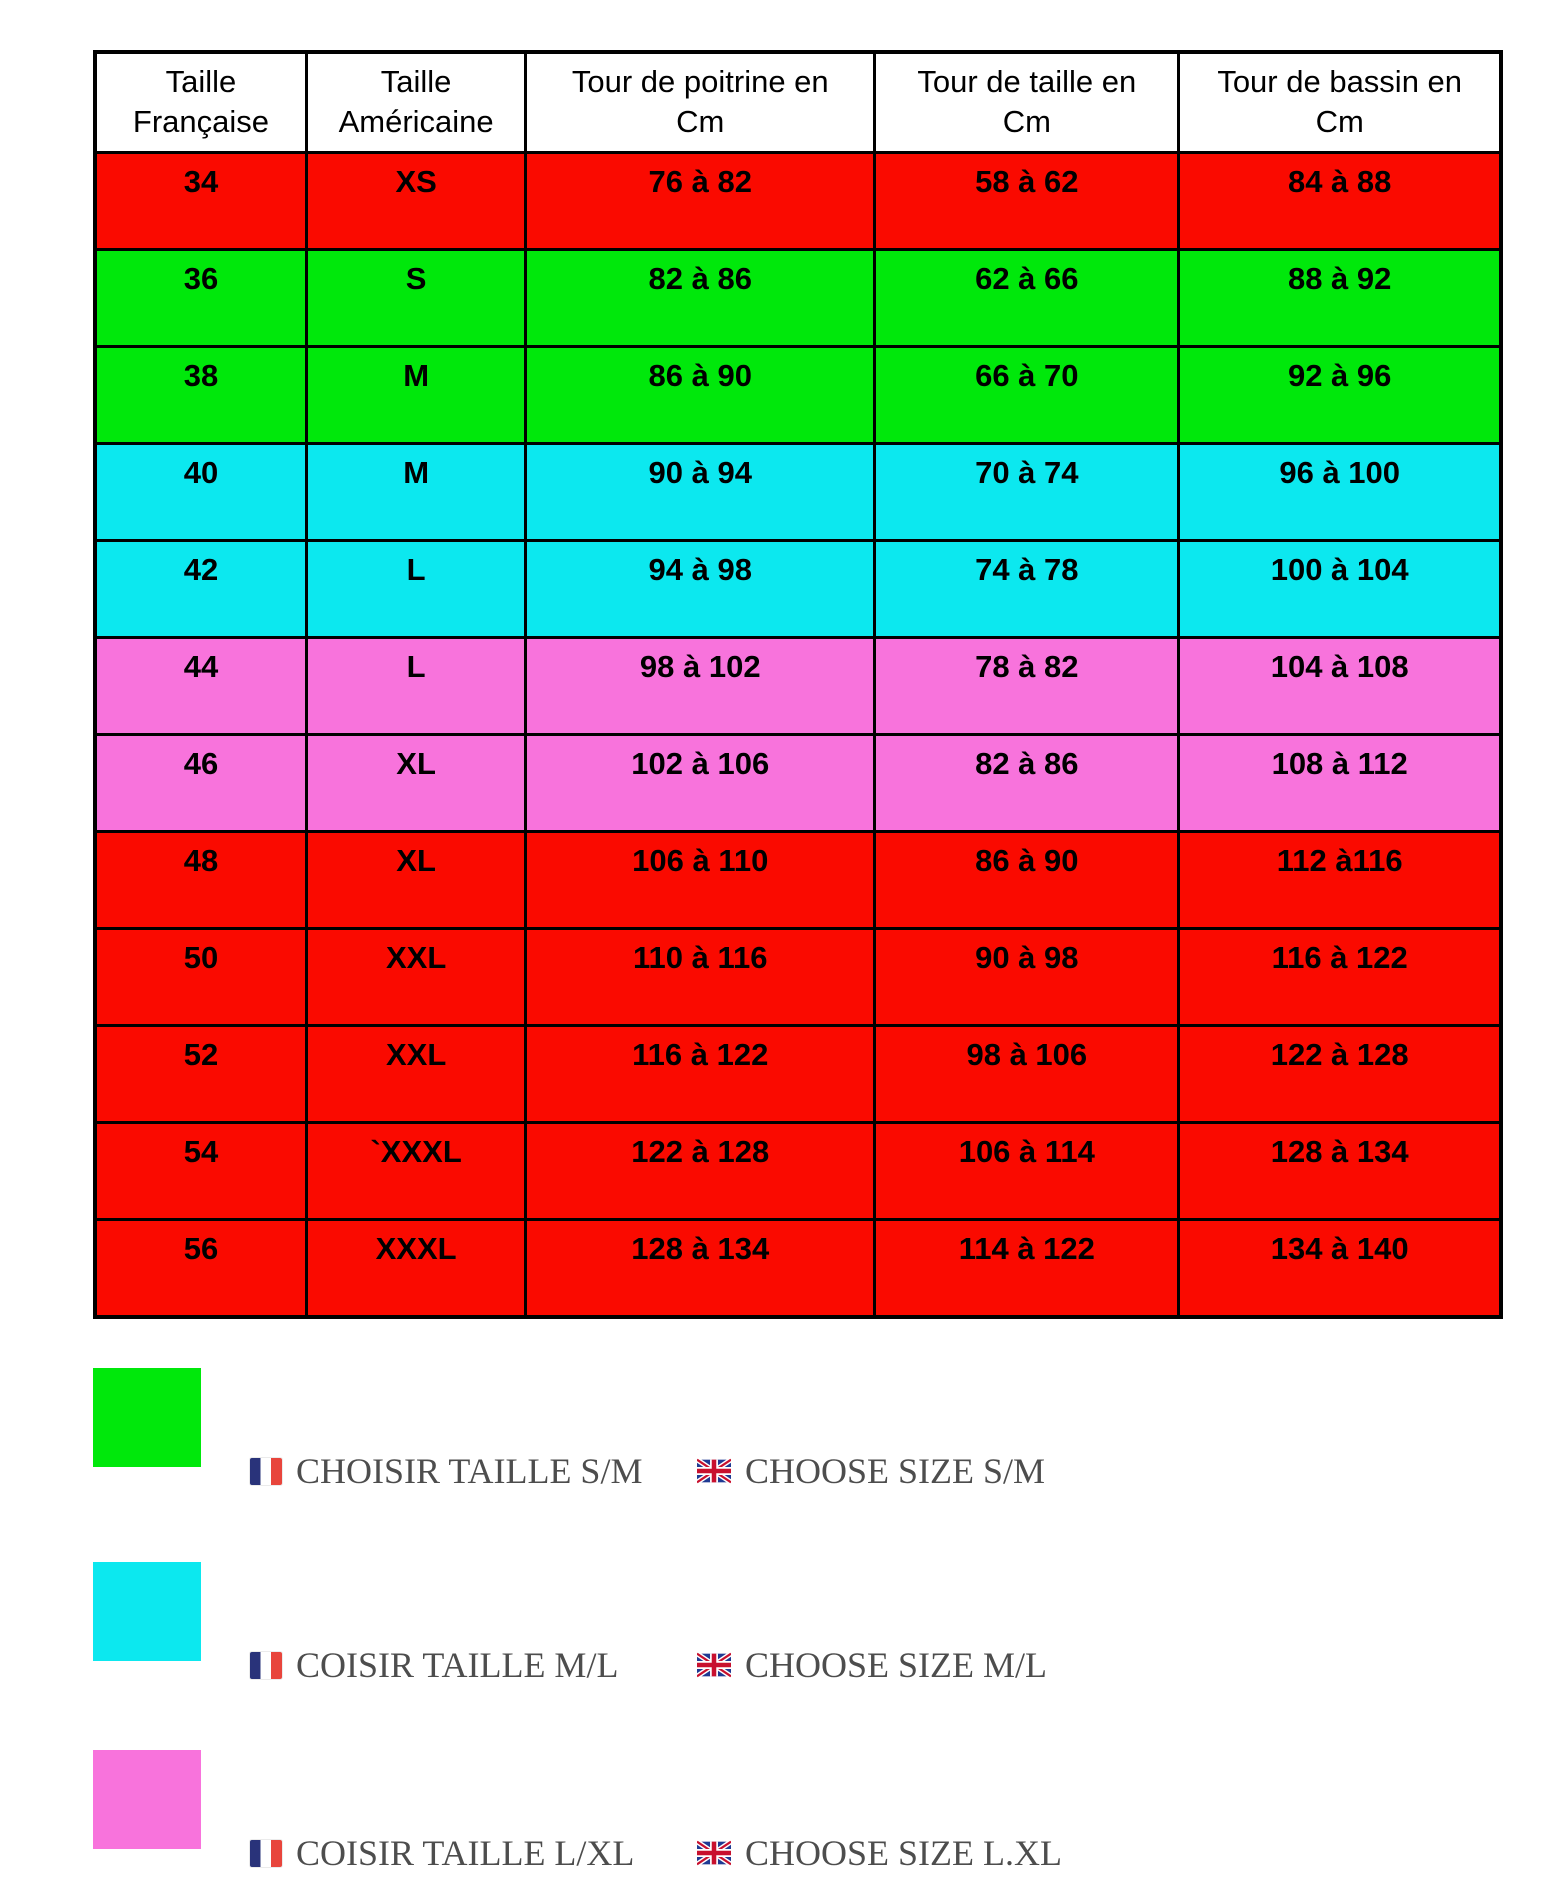 This screenshot has width=1564, height=1890. Describe the element at coordinates (465, 1853) in the screenshot. I see `legend-label-fr: COISIR TAILLE L/XL` at that location.